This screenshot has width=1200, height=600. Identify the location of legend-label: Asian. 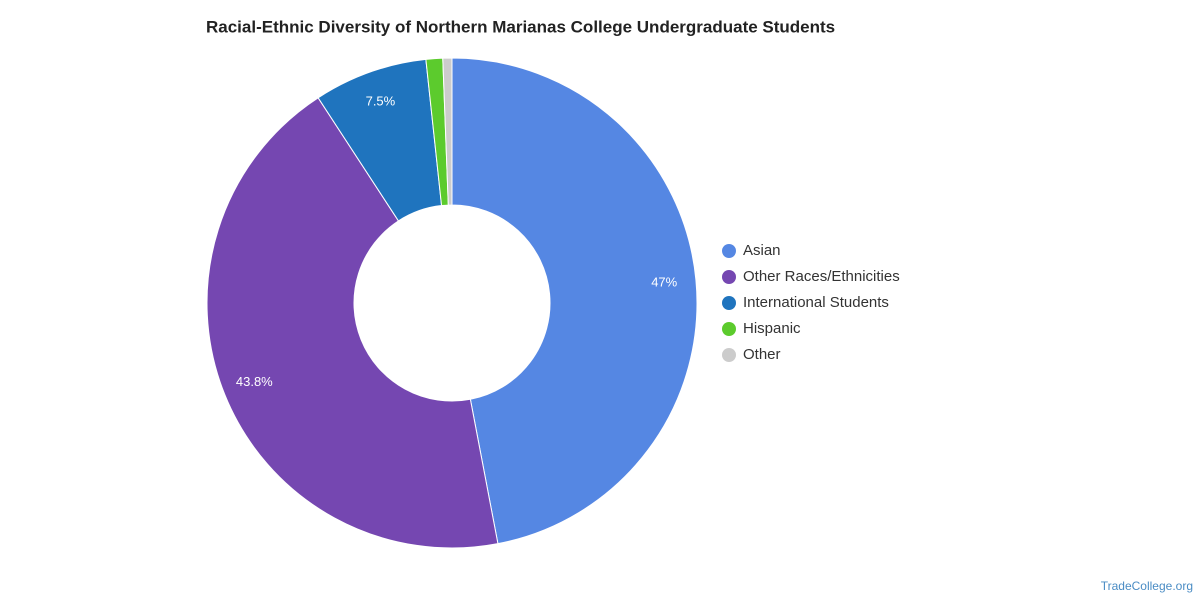
(762, 250).